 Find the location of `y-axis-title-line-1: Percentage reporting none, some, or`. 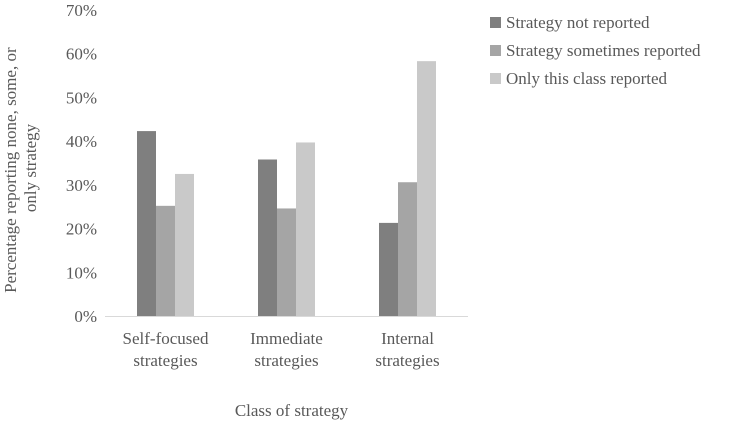

y-axis-title-line-1: Percentage reporting none, some, or is located at coordinates (10, 170).